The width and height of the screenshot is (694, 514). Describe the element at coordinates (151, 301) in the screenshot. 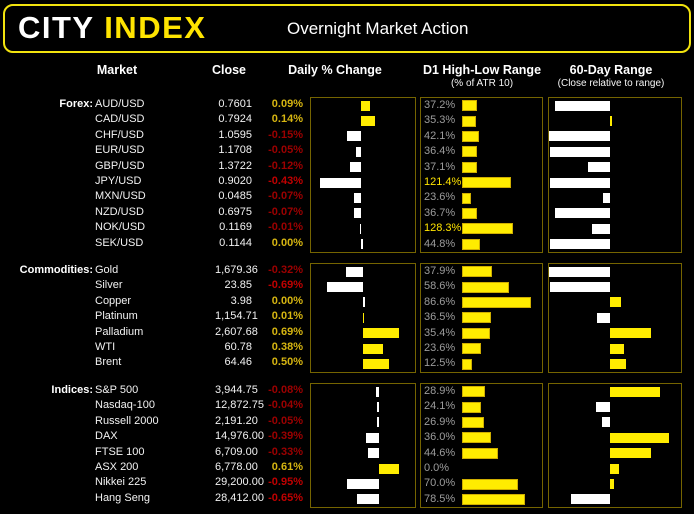

I see `market-row: Copper 3.98 0.00%` at that location.